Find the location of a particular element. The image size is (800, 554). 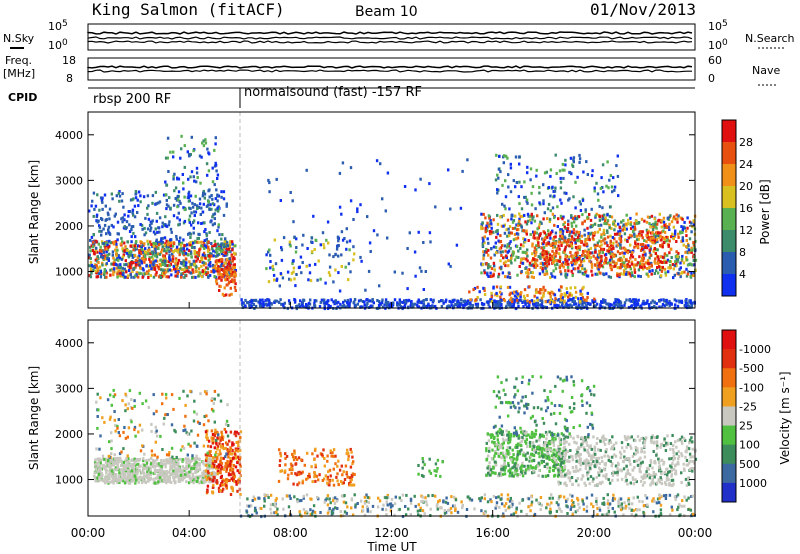

colorbar-frame is located at coordinates (729, 208).